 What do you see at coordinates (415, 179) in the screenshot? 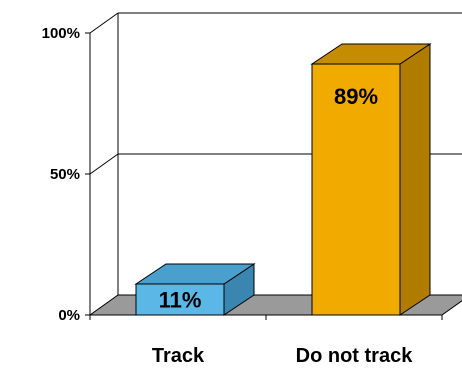
I see `bar-side` at bounding box center [415, 179].